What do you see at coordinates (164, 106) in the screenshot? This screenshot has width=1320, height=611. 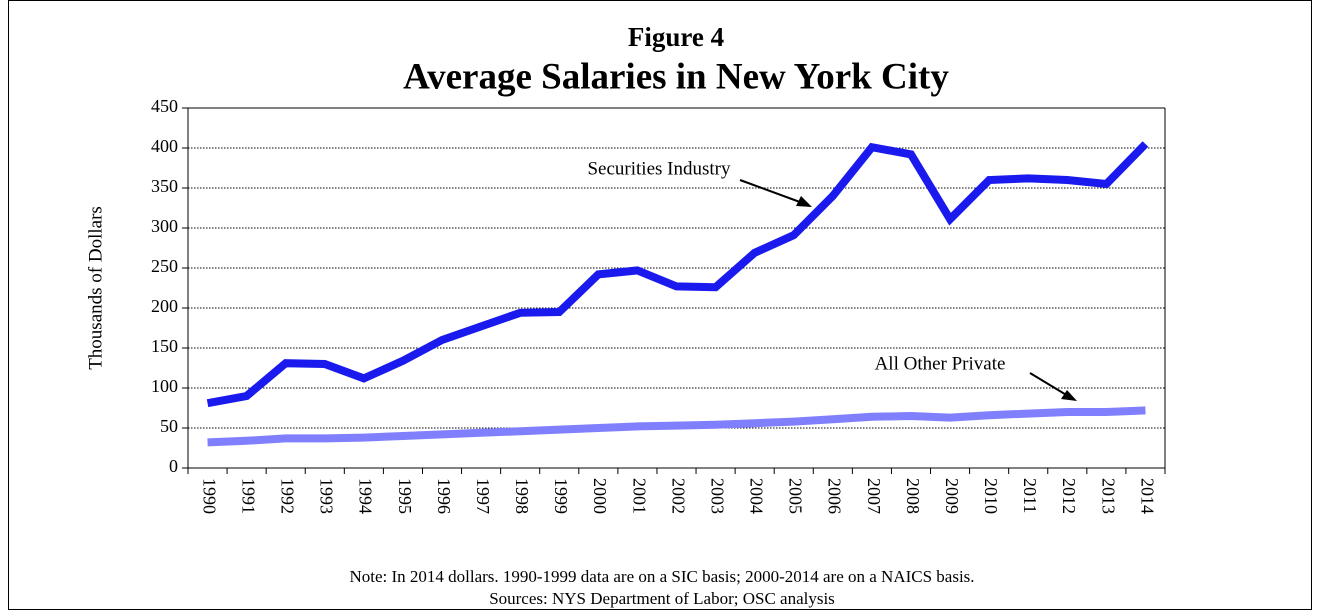 I see `y-tick-label: 450` at bounding box center [164, 106].